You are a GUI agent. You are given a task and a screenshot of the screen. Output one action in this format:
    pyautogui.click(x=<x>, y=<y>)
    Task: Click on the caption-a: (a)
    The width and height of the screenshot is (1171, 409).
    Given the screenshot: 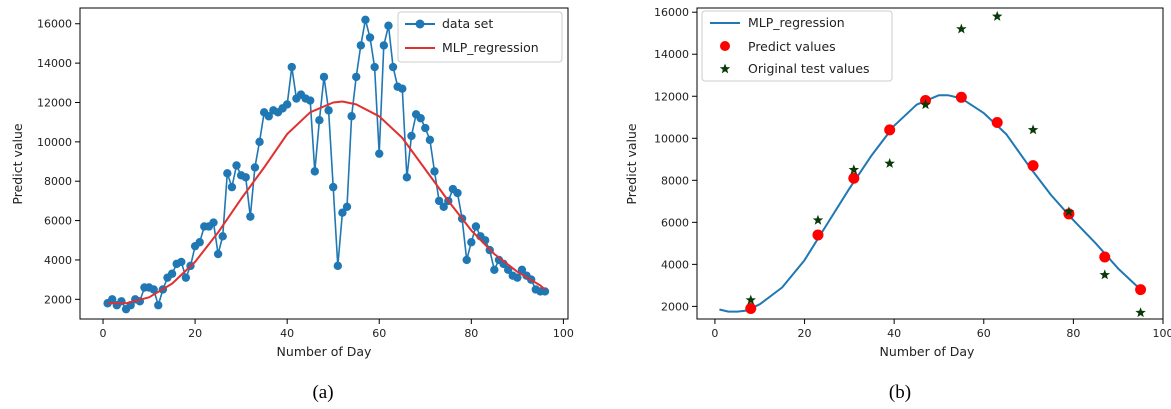 What is the action you would take?
    pyautogui.click(x=322, y=392)
    